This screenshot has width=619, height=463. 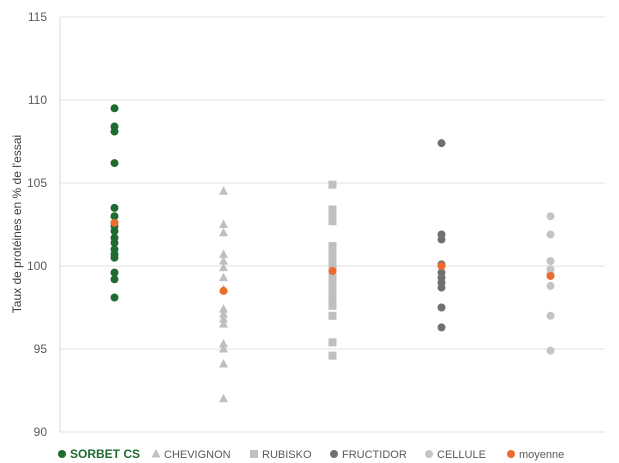 I want to click on y-tick-label: 90, so click(x=41, y=432).